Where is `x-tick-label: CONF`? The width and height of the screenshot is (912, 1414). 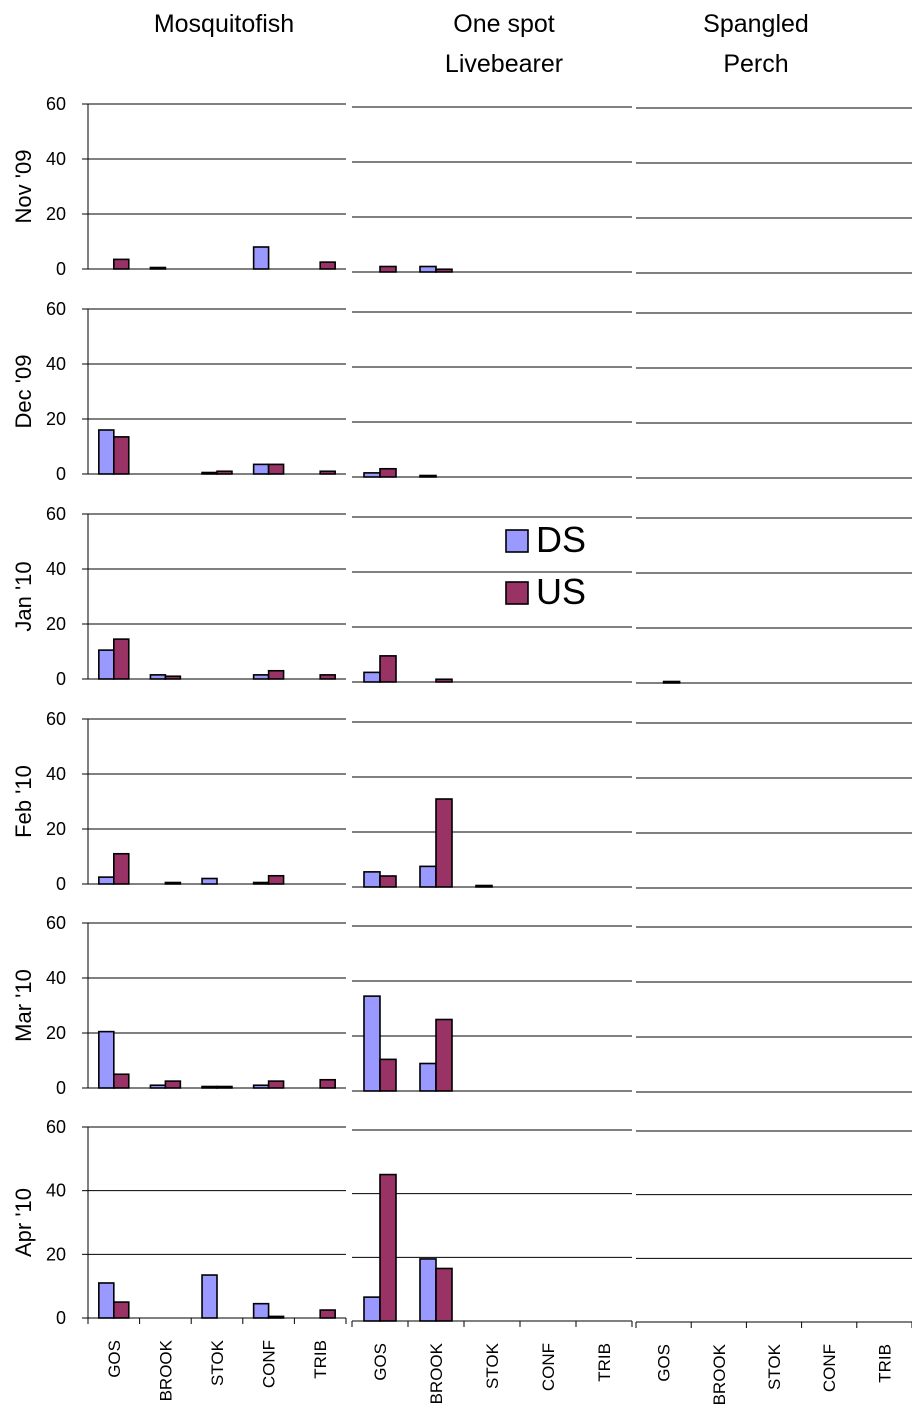 x-tick-label: CONF is located at coordinates (829, 1368).